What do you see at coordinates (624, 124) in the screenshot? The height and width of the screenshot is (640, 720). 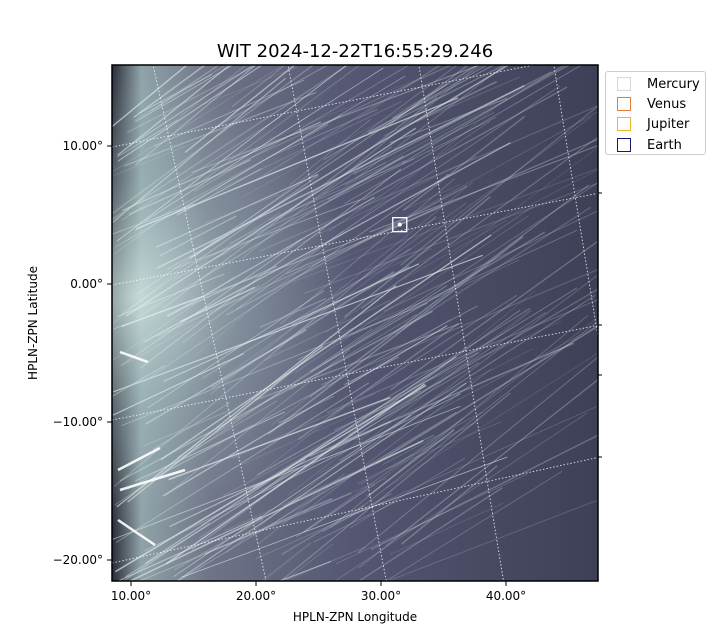 I see `legend-swatch-jupiter` at bounding box center [624, 124].